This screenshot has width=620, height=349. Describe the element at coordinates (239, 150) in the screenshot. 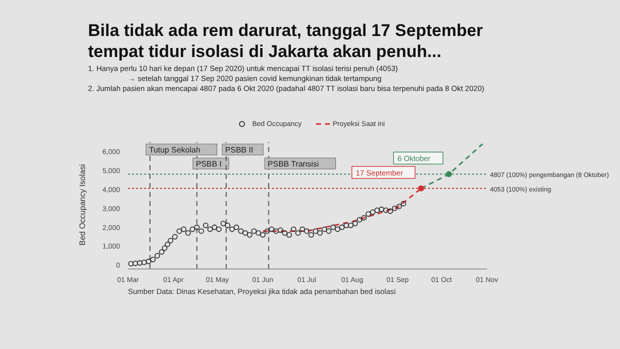

I see `ref-line-label: PSBB II` at that location.